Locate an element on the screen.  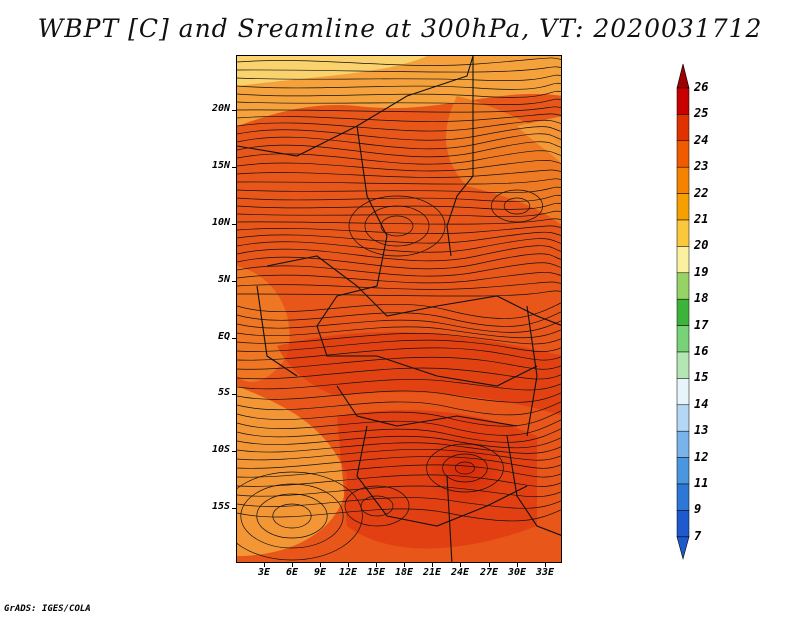
colorbar-label: 17 is located at coordinates (701, 324).